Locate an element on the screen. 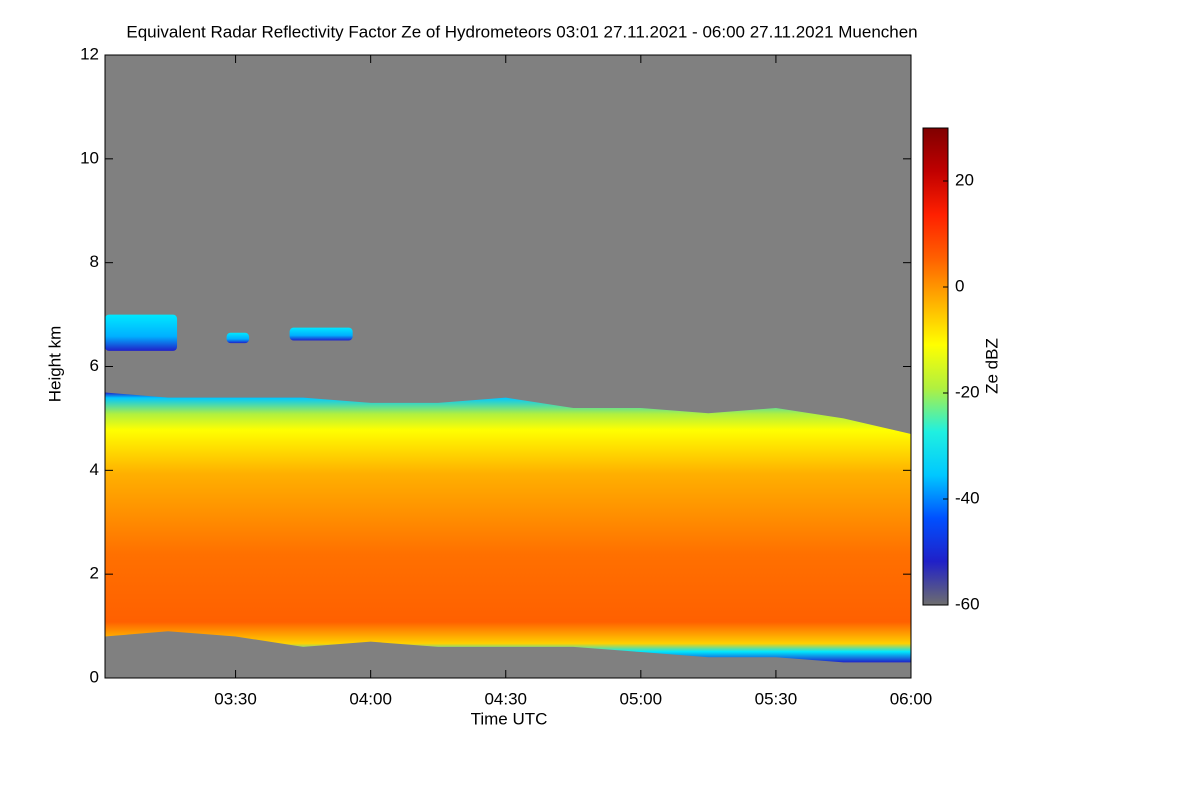 This screenshot has width=1200, height=805. colorbar-tick-label: 0 is located at coordinates (959, 285).